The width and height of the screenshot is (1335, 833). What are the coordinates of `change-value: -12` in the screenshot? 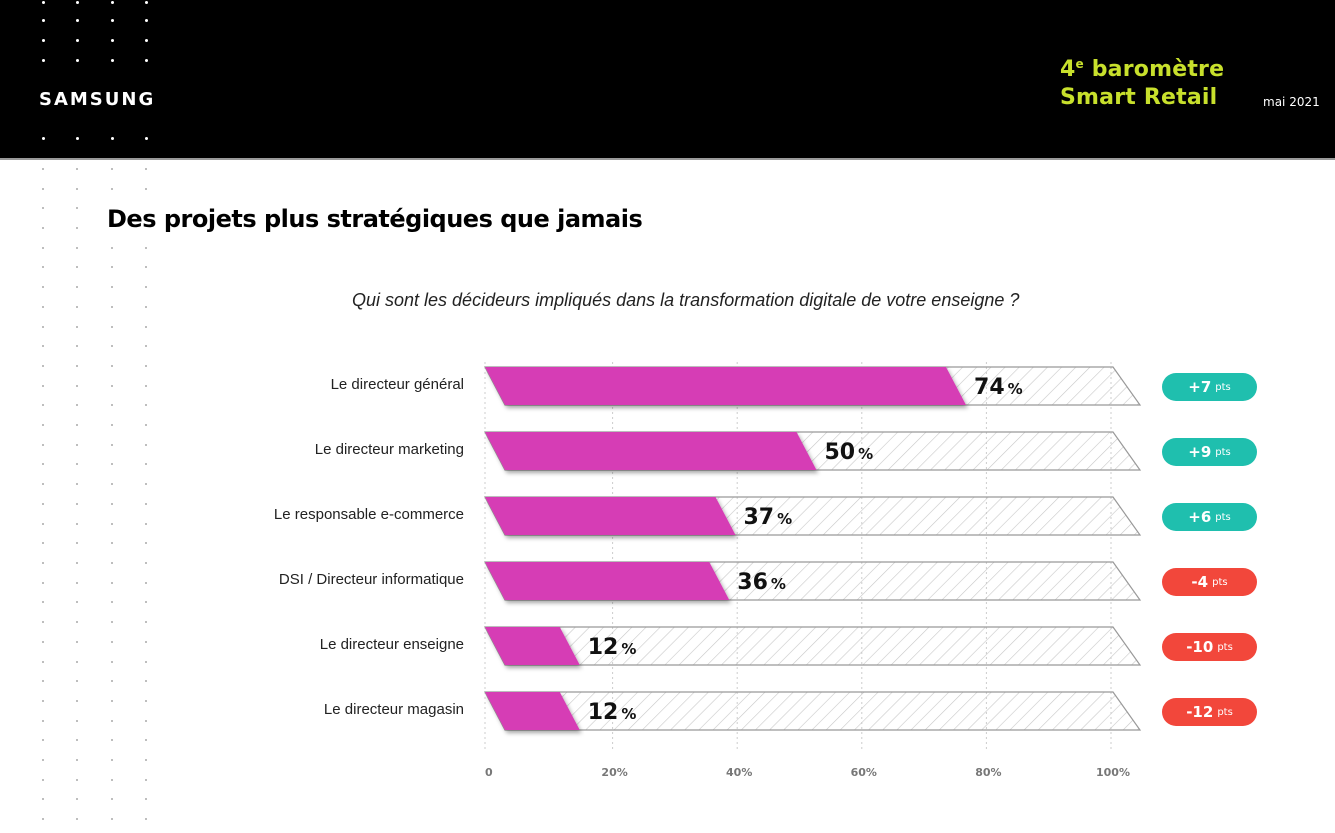 It's located at (1200, 712).